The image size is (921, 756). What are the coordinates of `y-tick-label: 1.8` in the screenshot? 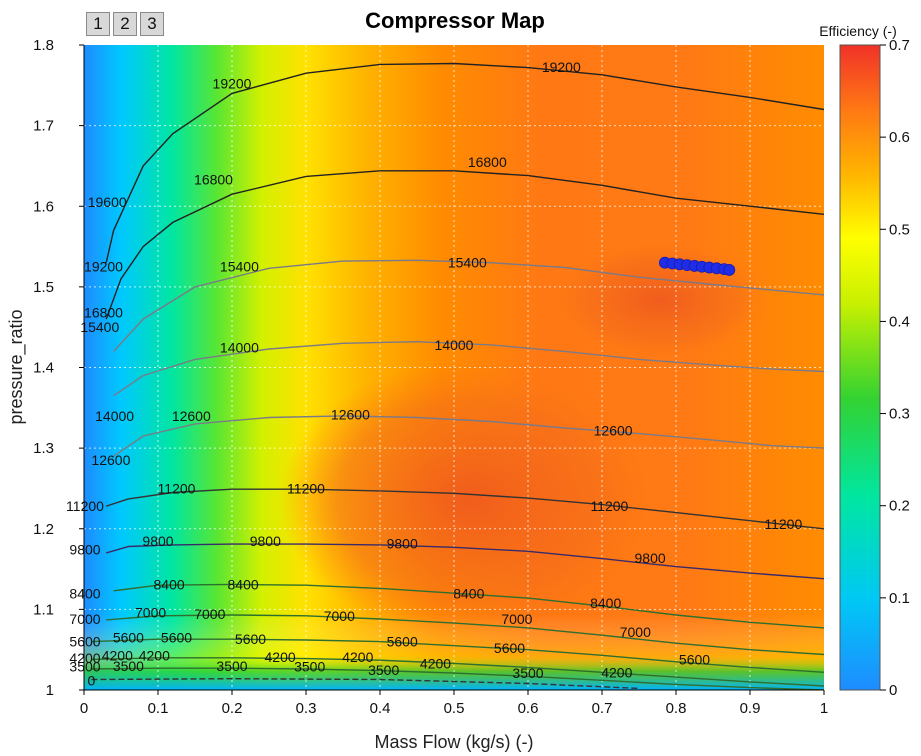 It's located at (43, 45).